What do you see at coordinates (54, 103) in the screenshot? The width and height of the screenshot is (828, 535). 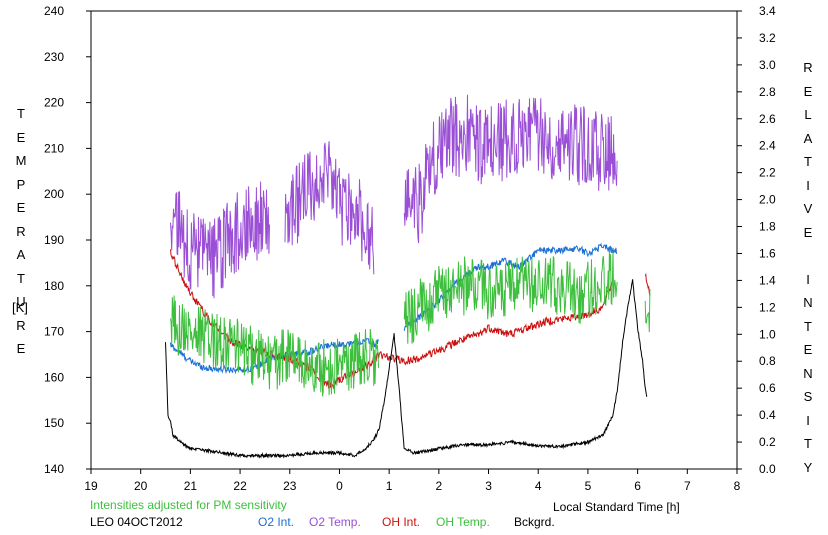 I see `ytick-left-label-220: 220` at bounding box center [54, 103].